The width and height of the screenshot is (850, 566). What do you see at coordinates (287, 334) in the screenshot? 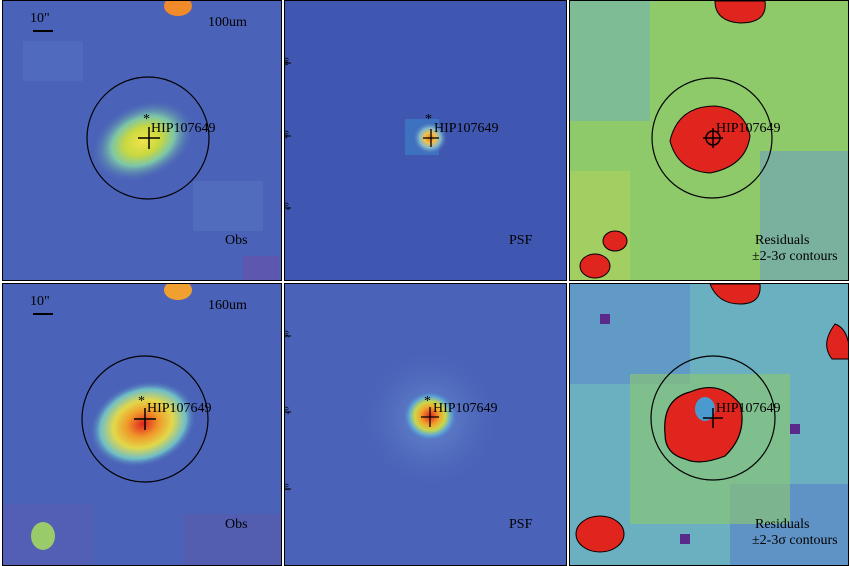
I see `y-tick-label: 30` at bounding box center [287, 334].